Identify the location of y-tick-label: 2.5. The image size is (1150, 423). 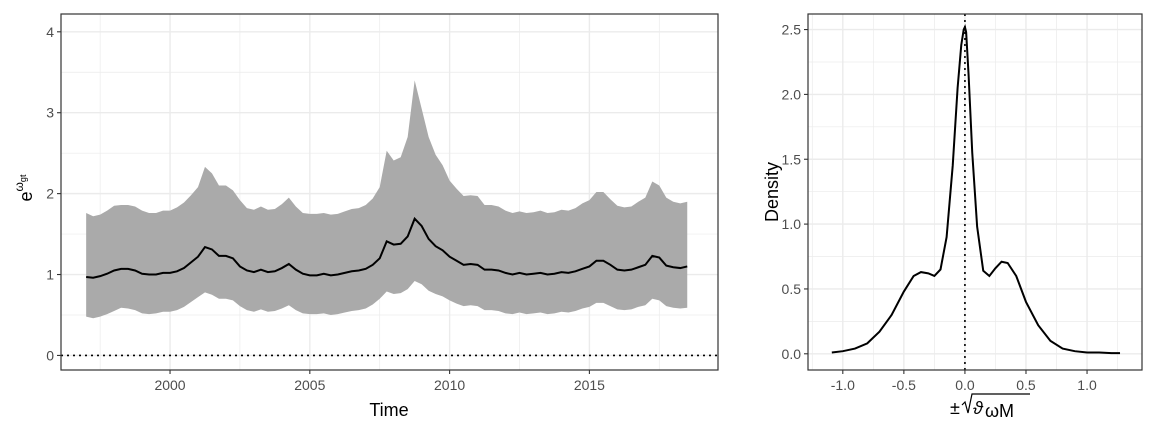
(792, 30).